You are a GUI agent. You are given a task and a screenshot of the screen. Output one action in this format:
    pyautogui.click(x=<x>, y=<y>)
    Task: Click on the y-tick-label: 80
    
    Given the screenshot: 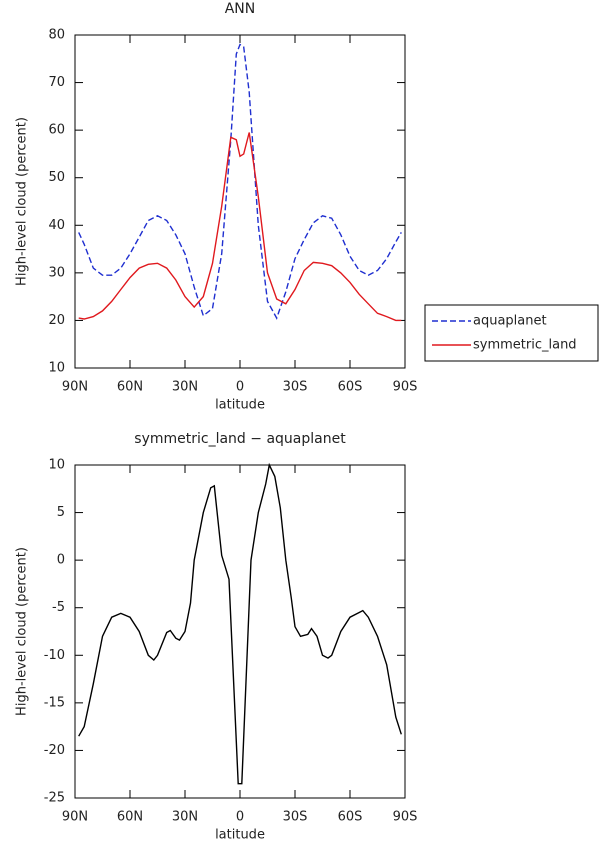 What is the action you would take?
    pyautogui.click(x=56, y=35)
    